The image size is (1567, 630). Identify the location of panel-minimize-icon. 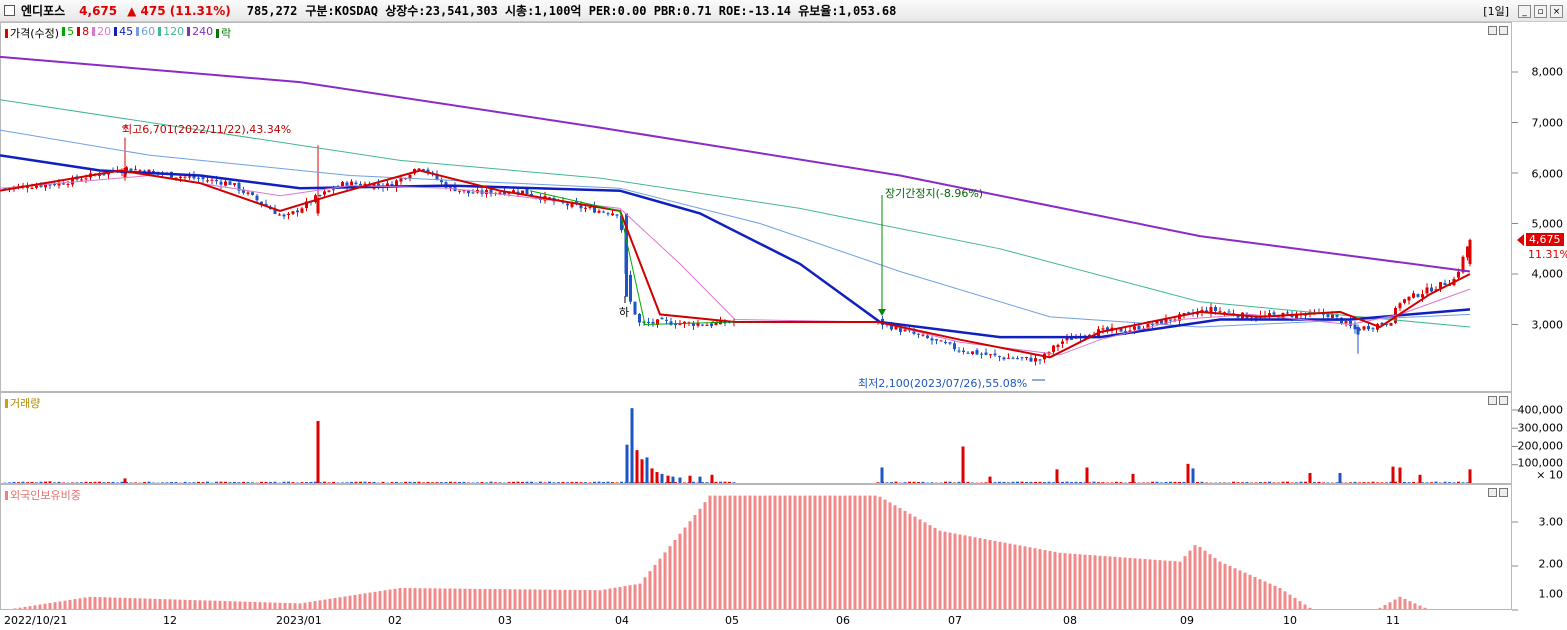
(1492, 30).